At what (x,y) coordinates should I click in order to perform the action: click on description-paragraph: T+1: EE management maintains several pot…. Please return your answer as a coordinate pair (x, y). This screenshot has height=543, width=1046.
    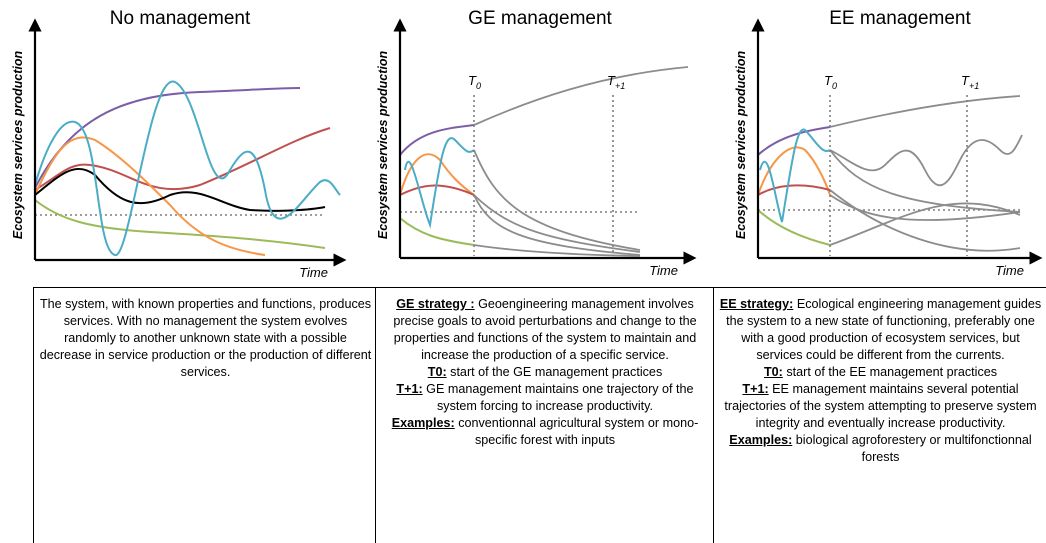
    Looking at the image, I should click on (880, 406).